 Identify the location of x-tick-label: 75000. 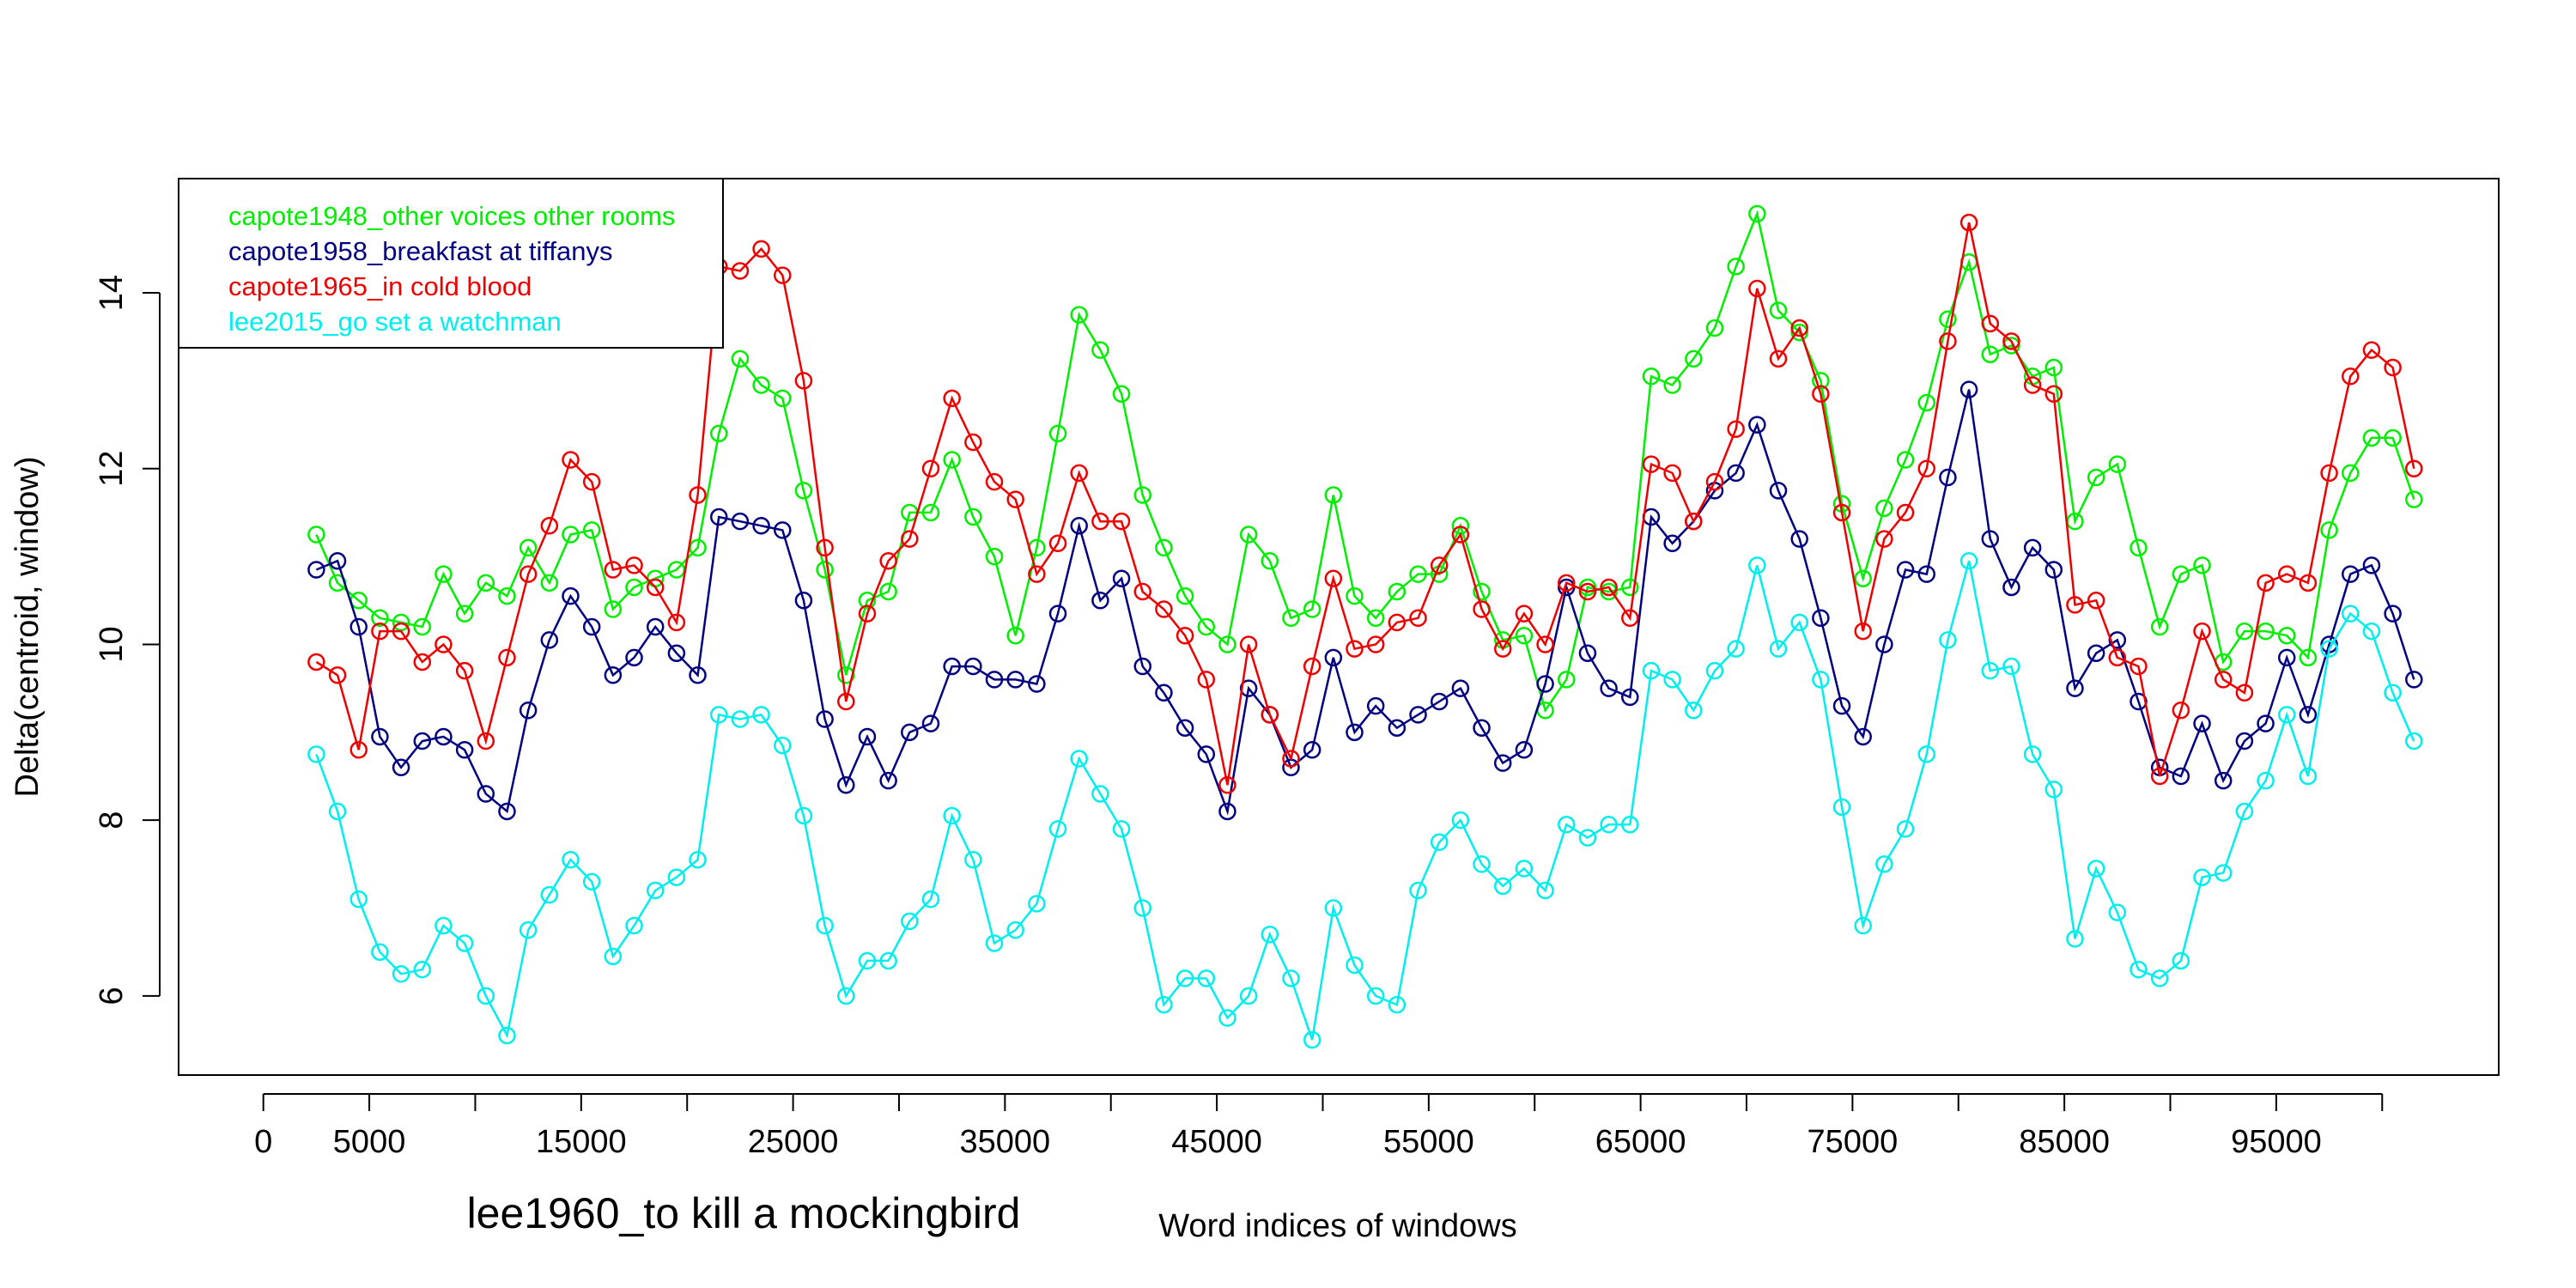
(1853, 1142).